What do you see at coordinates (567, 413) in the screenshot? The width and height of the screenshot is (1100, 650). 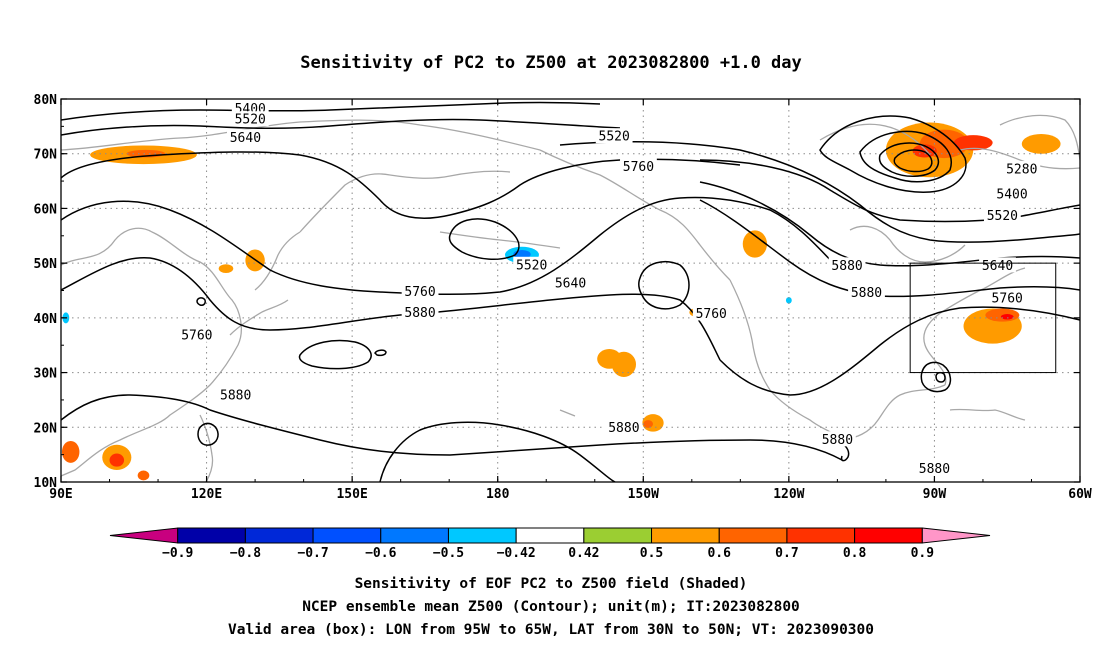 I see `coastline-hawaii` at bounding box center [567, 413].